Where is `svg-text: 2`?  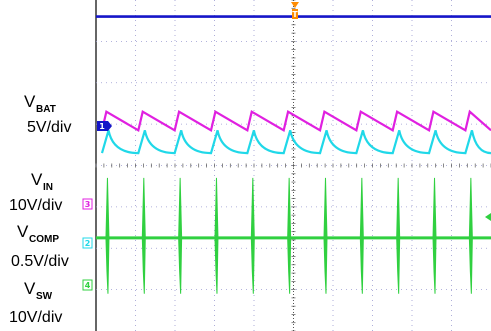 svg-text: 2 is located at coordinates (88, 243).